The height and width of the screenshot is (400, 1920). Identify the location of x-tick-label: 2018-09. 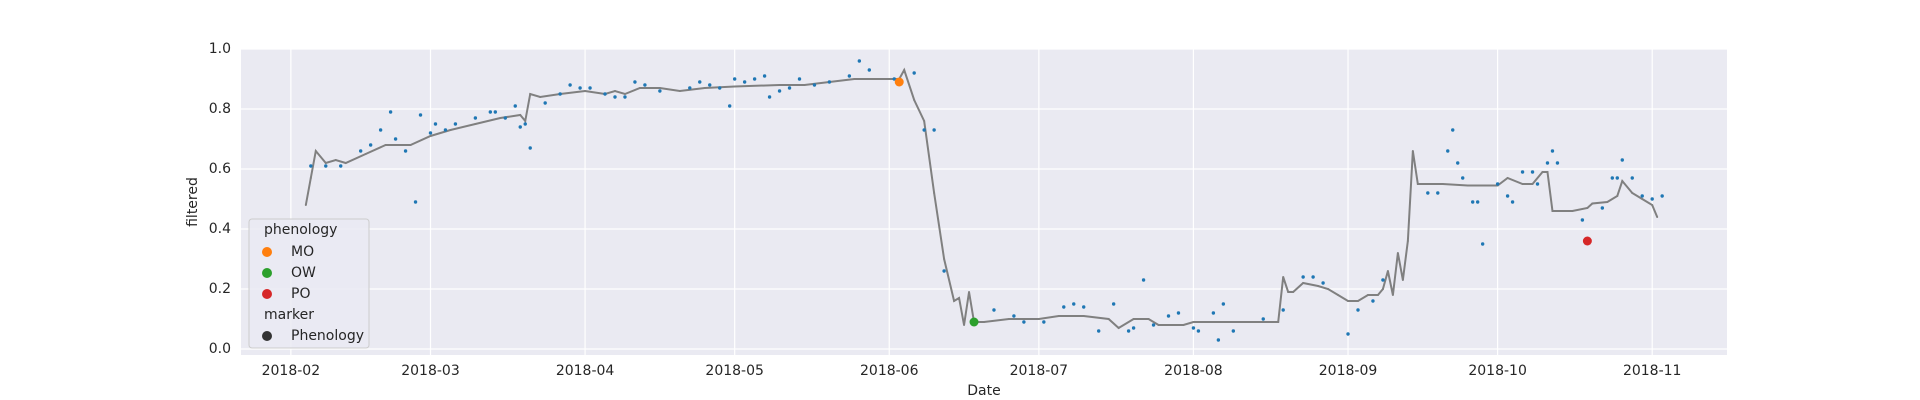
(1348, 371).